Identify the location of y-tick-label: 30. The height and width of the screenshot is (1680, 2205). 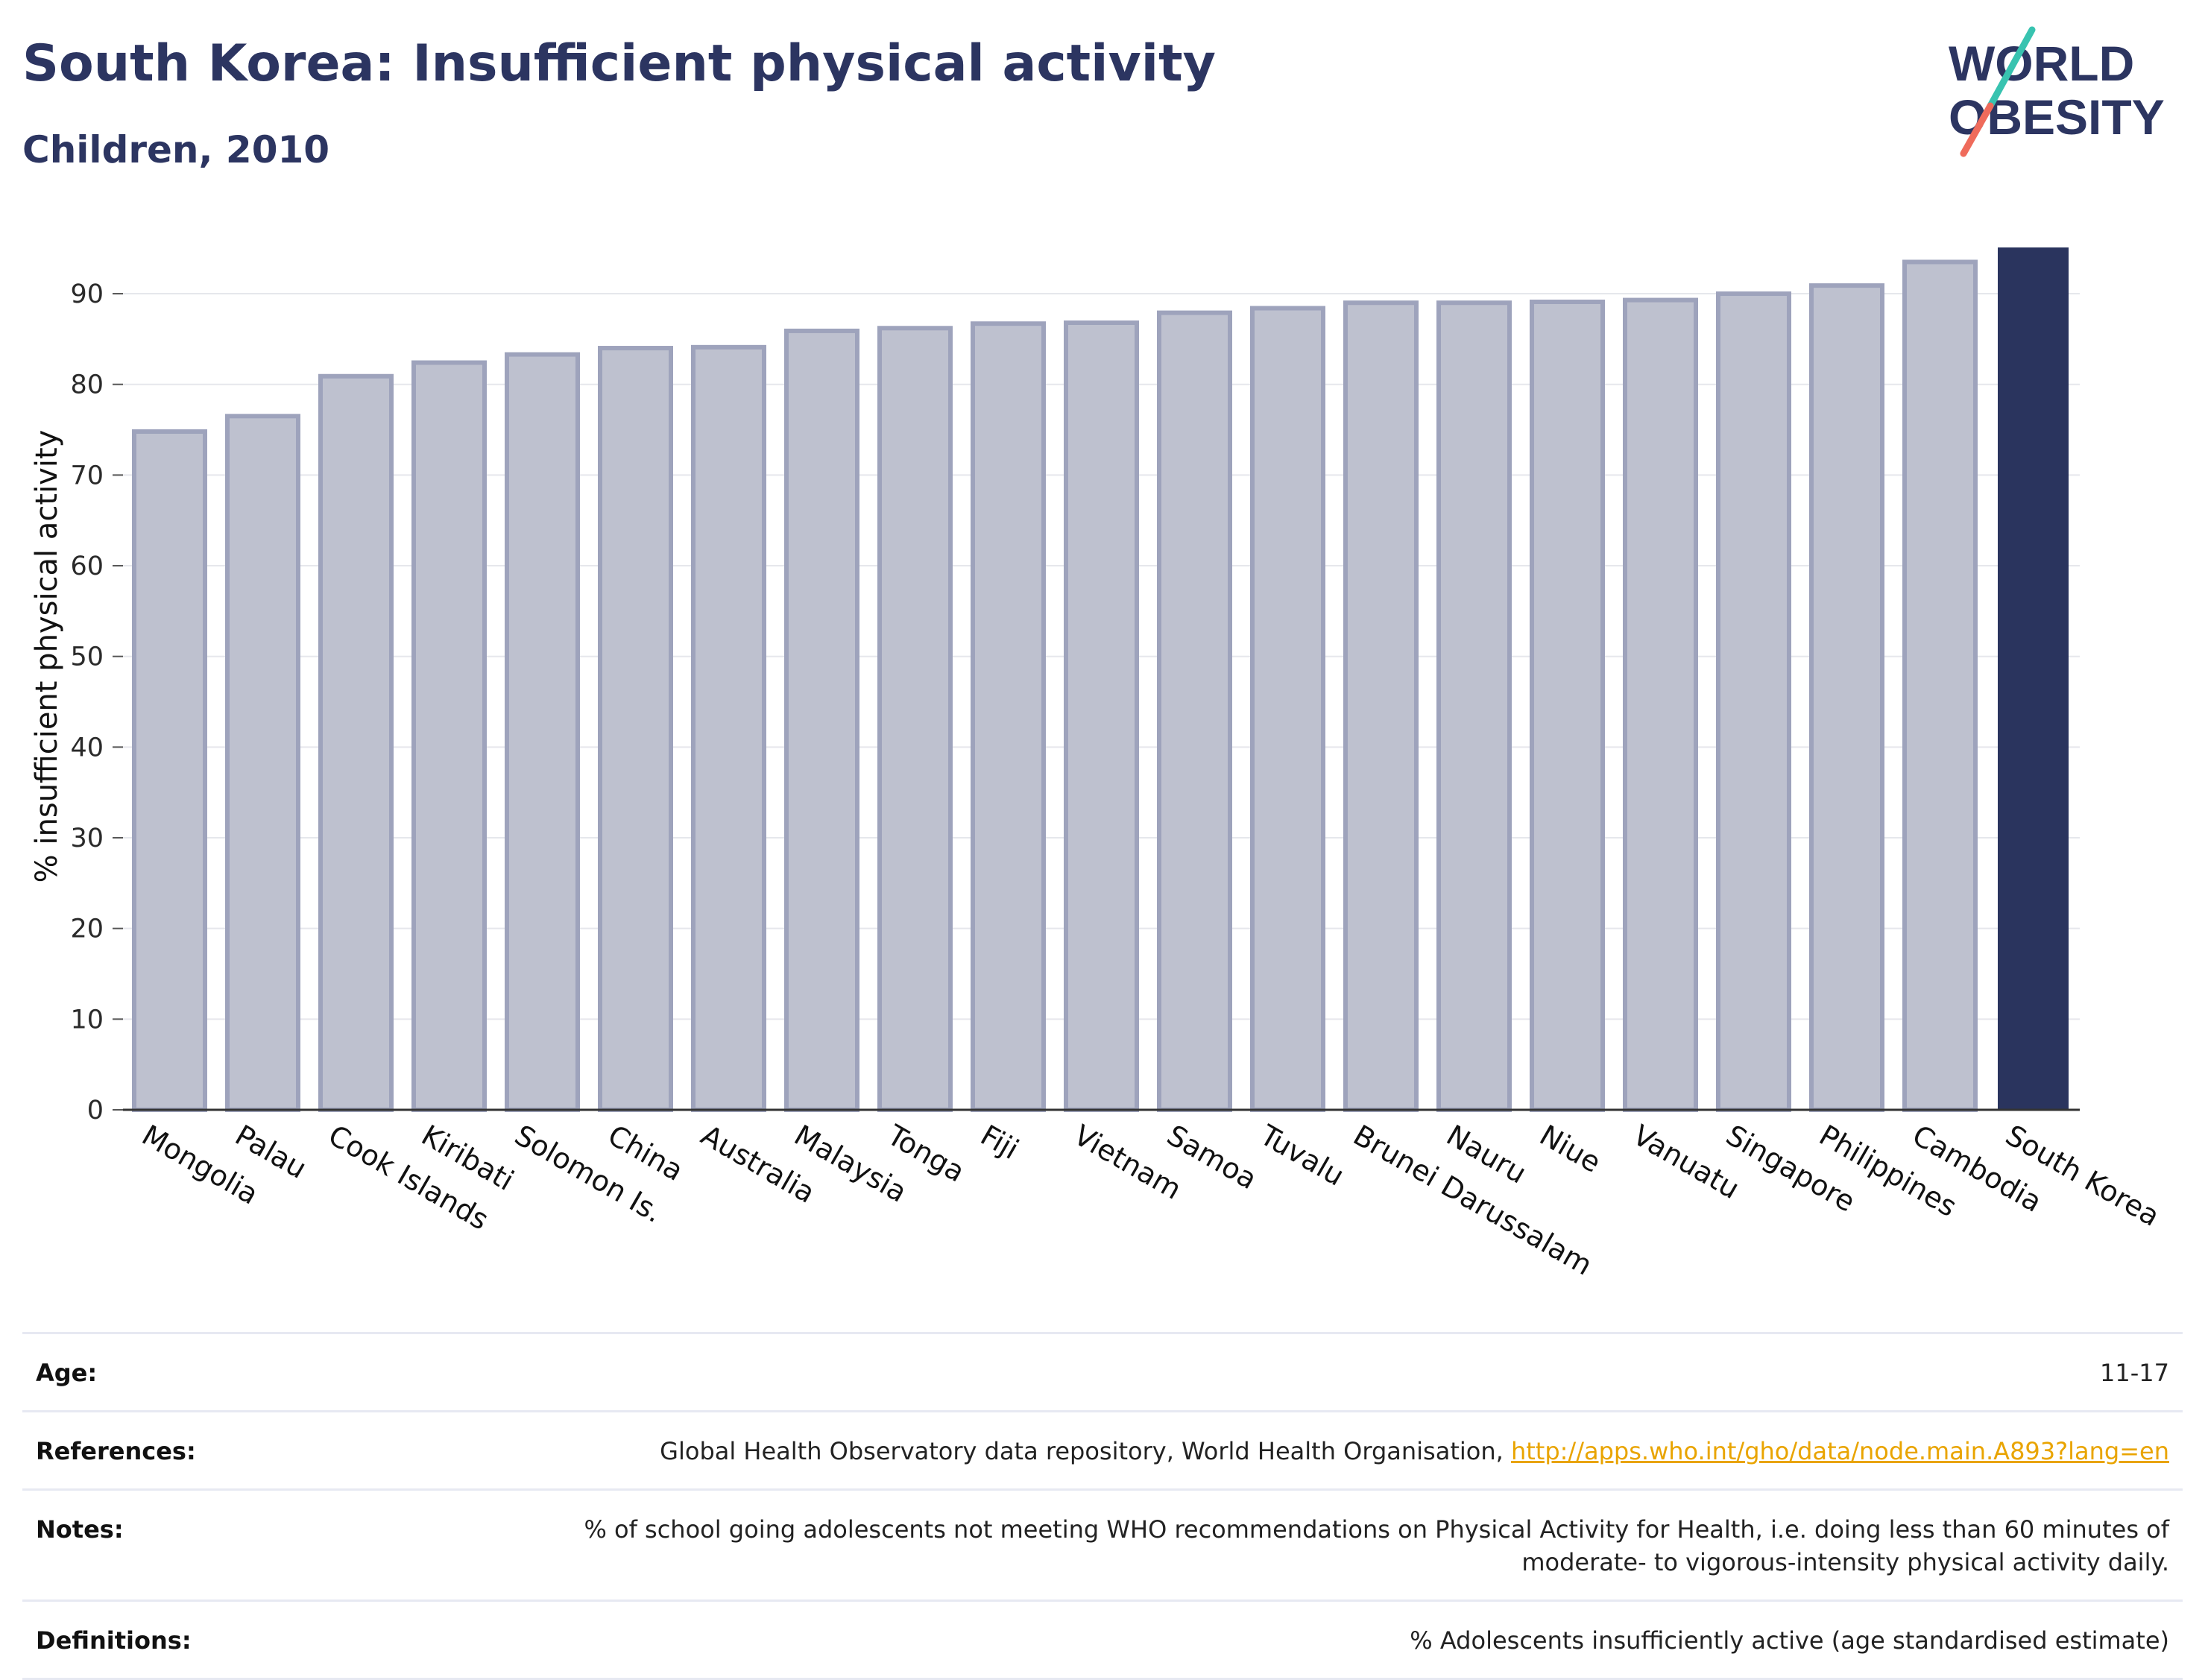
(87, 838).